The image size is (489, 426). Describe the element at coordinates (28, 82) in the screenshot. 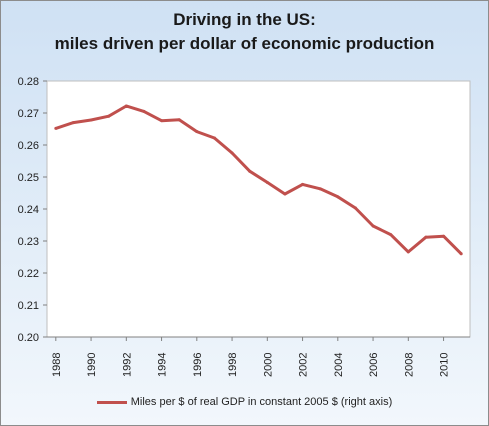

I see `y-tick-label: 0.28` at that location.